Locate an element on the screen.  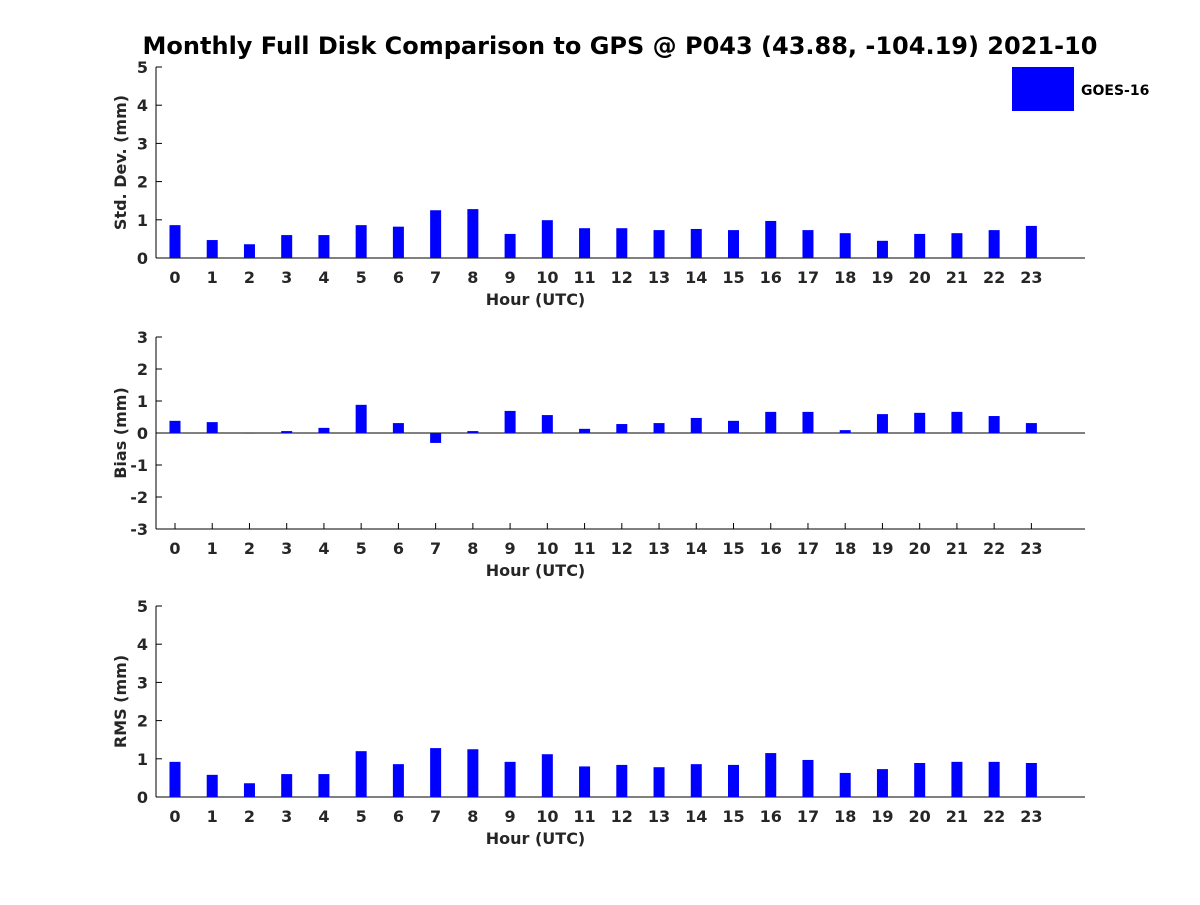
x-tick-label: 15 is located at coordinates (733, 816).